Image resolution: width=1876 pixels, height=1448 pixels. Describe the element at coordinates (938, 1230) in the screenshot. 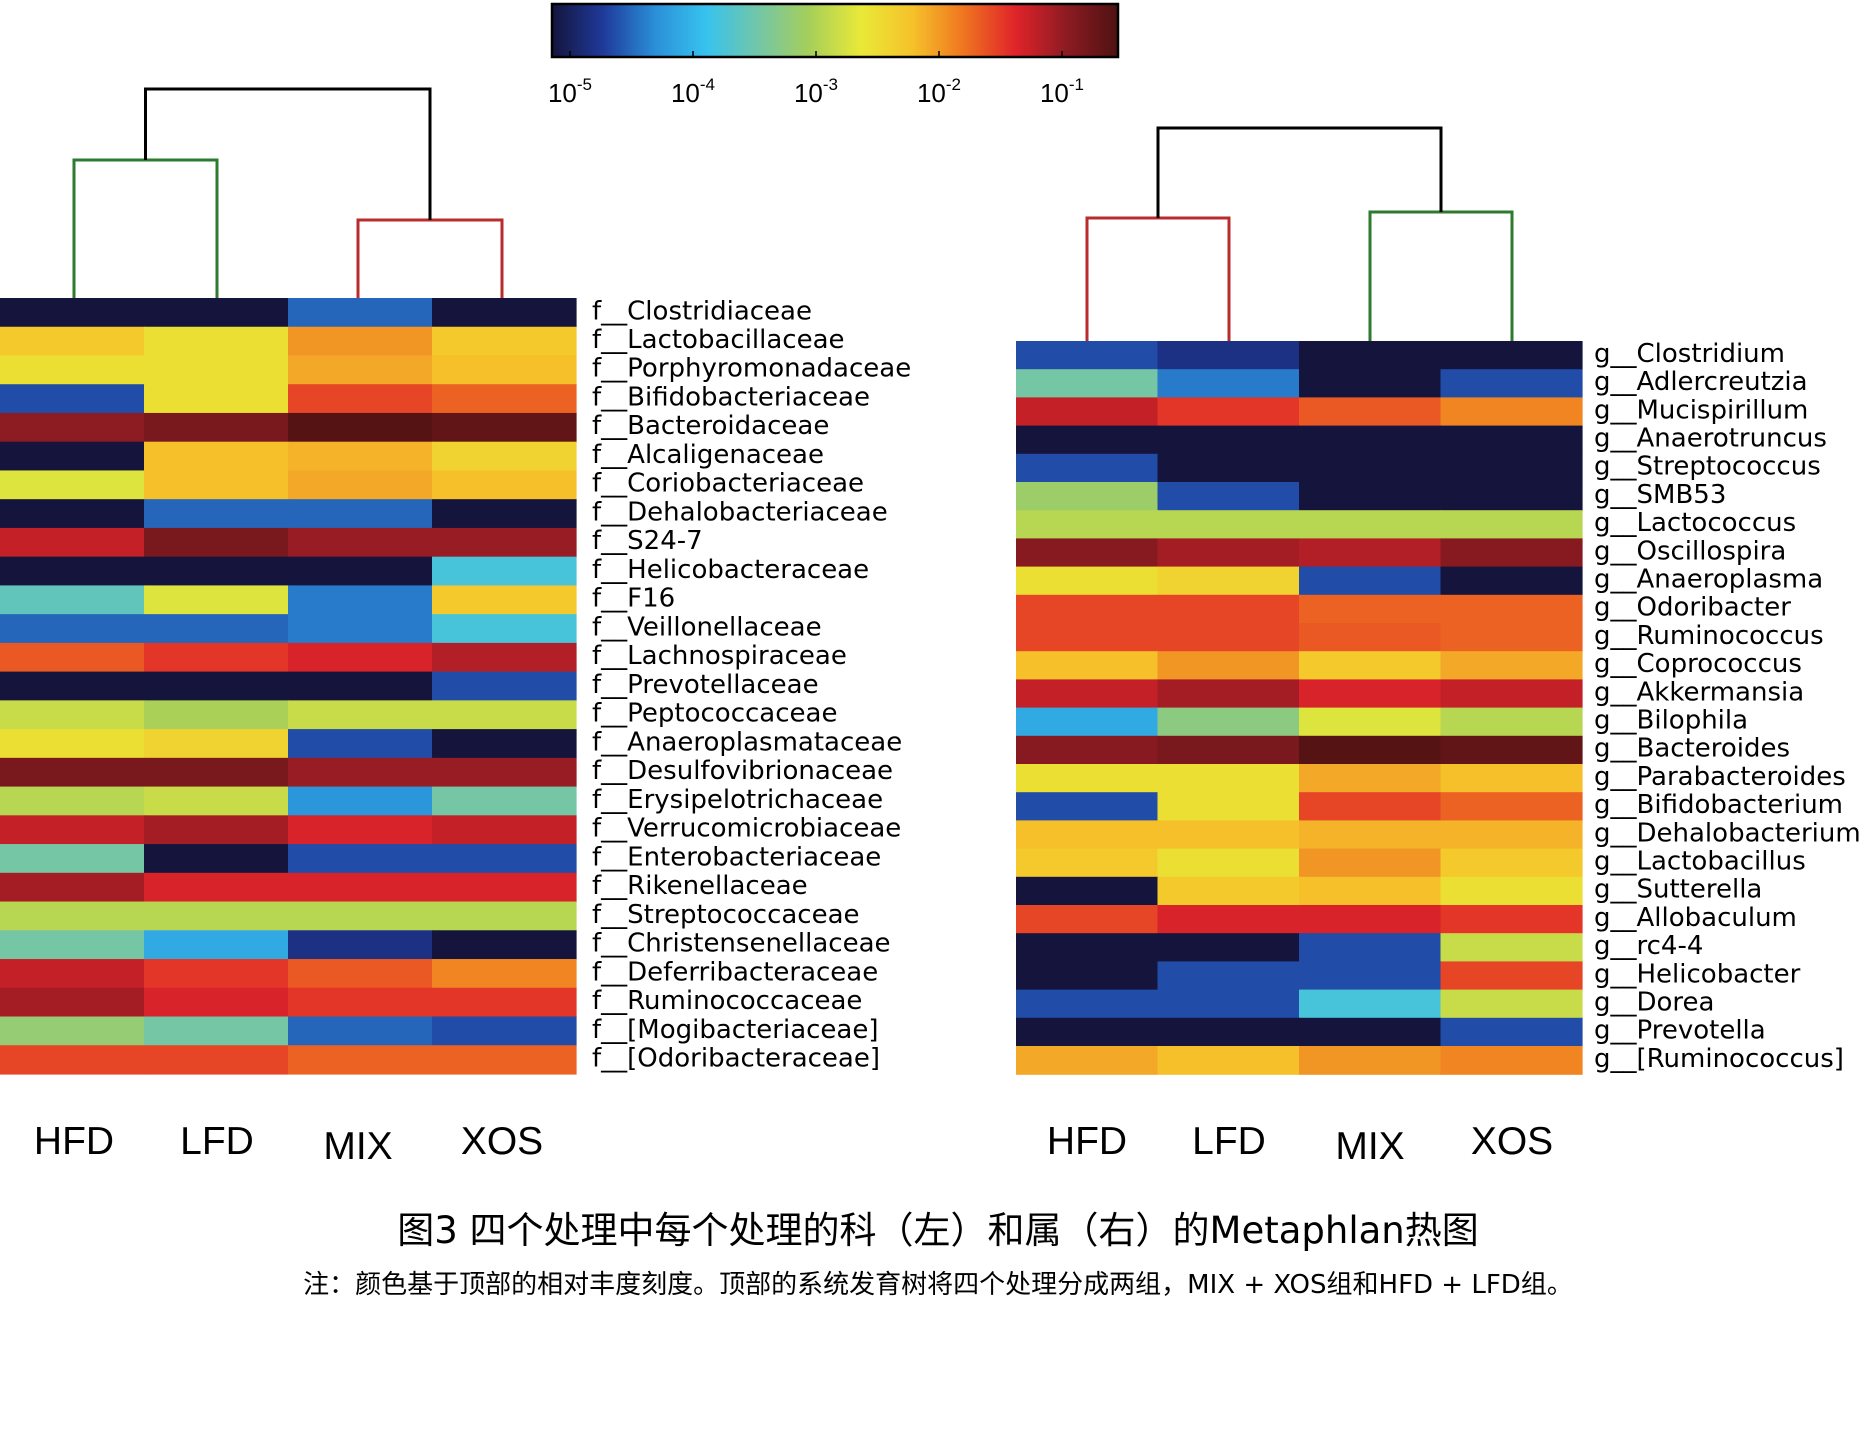

I see `figure-caption-title: 图3 四个处理中每个处理的科（左）和属（右）的Metaphlan热图` at that location.